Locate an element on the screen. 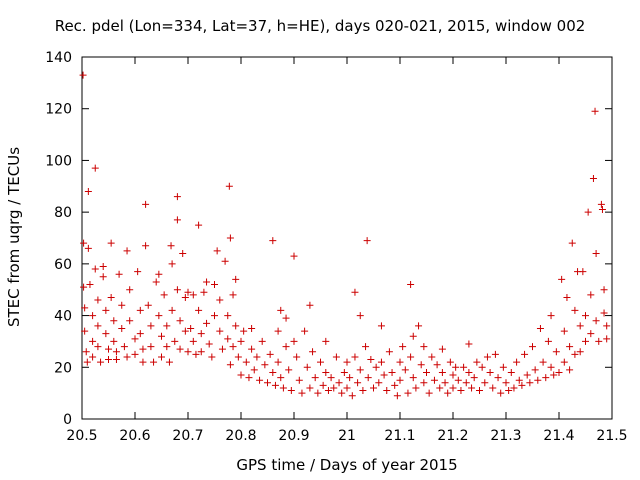 This screenshot has width=640, height=480. x-tick-label: 21.5 is located at coordinates (611, 436).